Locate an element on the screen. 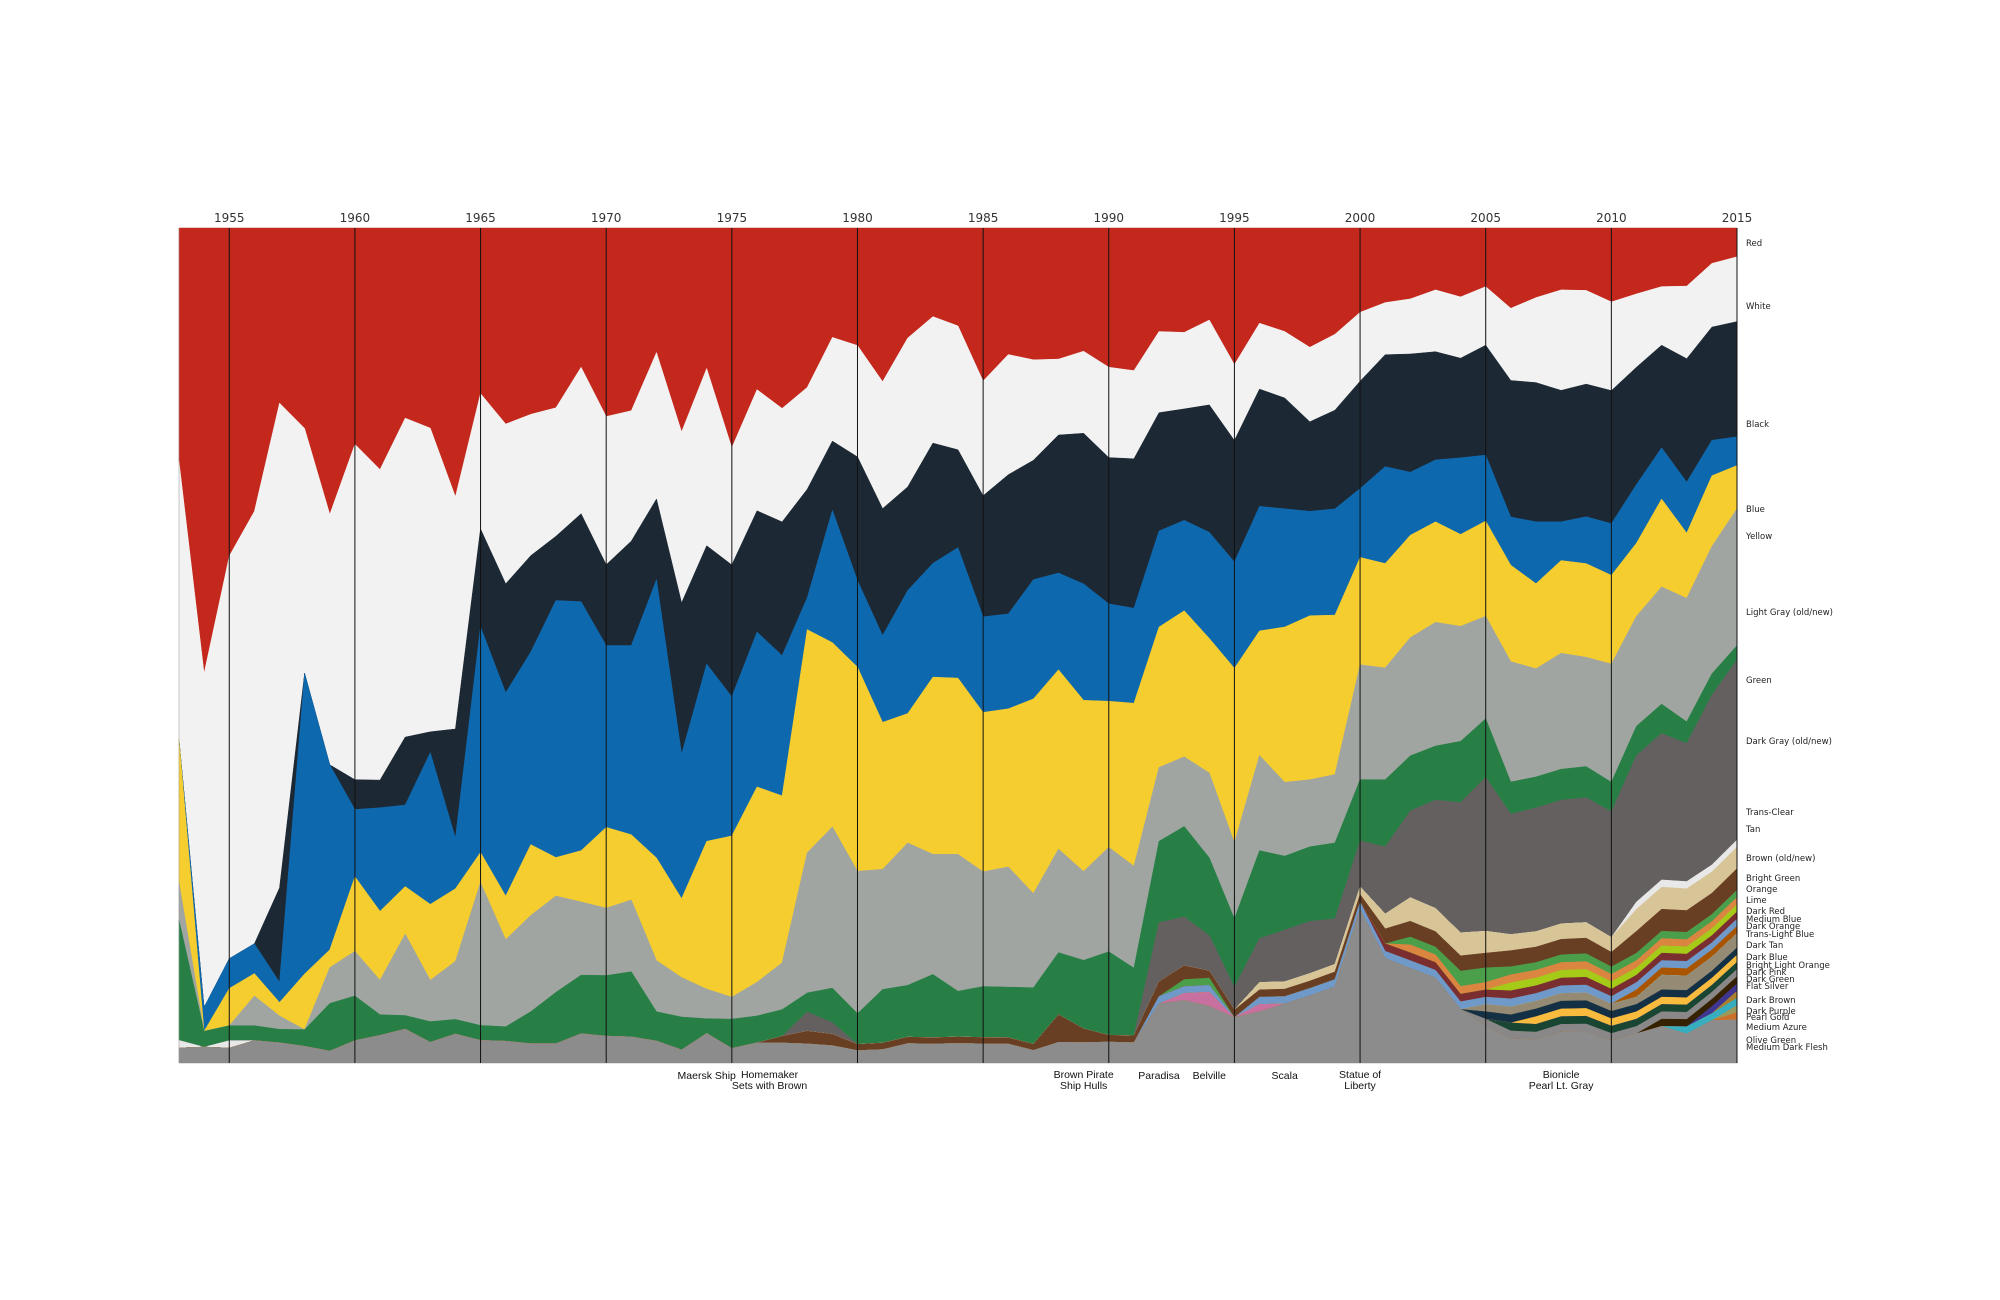 This screenshot has width=2000, height=1300. annotation-scala: Scala is located at coordinates (1285, 1076).